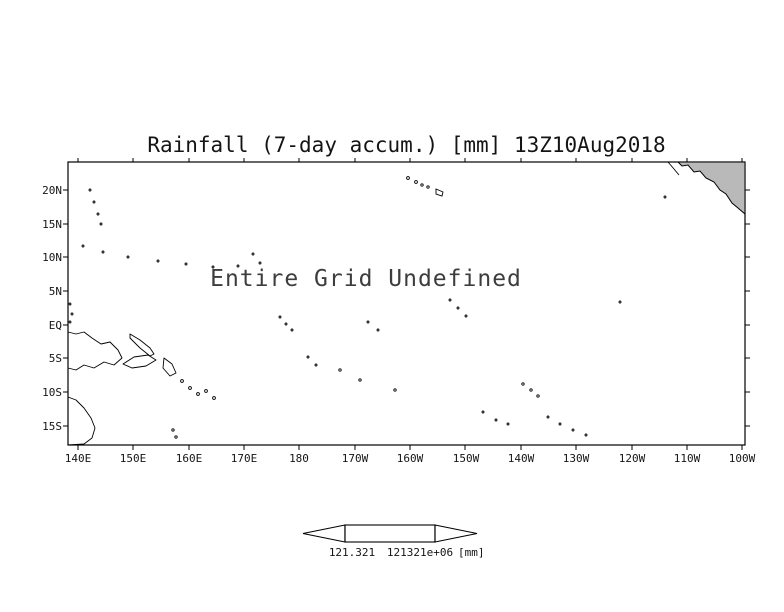  I want to click on lat-label-5n: 5N, so click(55, 291).